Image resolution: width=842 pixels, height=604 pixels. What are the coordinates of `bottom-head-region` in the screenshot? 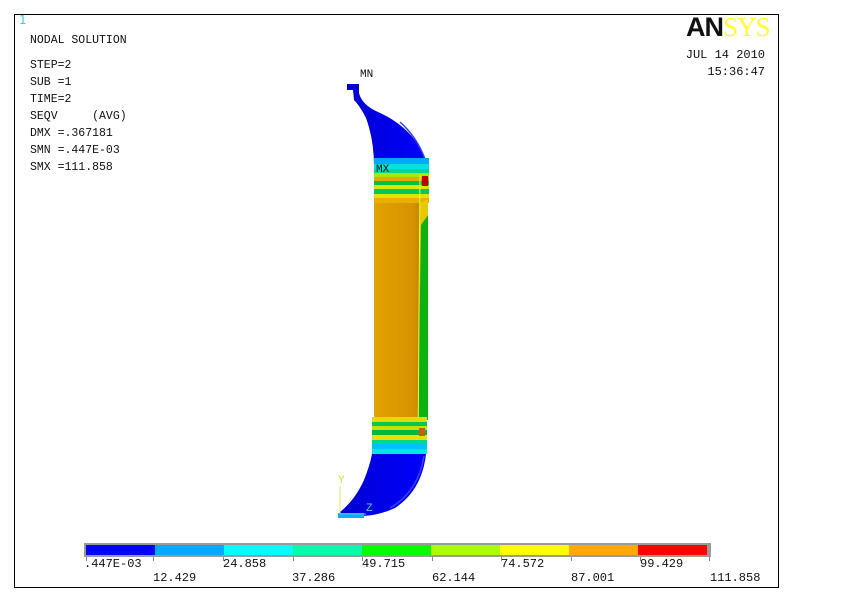 It's located at (383, 485).